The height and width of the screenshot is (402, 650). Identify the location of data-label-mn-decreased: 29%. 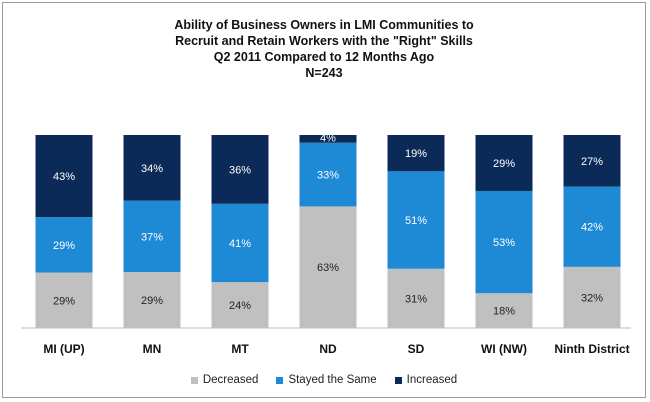
(152, 301).